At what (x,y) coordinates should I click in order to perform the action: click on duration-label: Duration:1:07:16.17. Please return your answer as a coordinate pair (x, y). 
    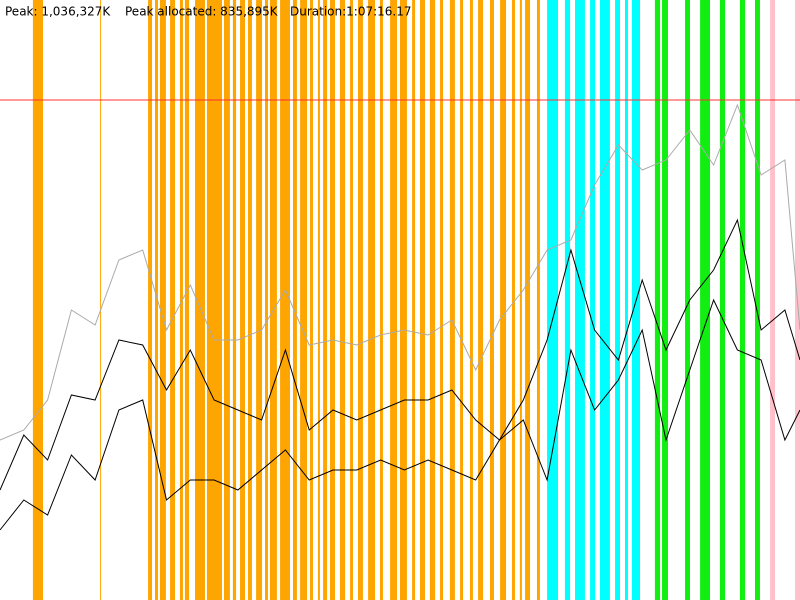
    Looking at the image, I should click on (351, 12).